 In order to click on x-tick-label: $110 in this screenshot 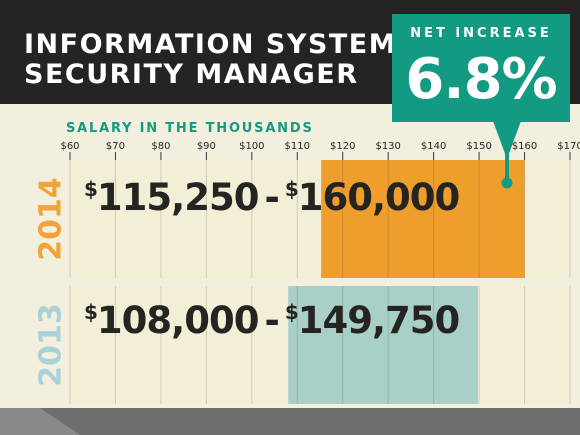, I will do `click(297, 146)`.